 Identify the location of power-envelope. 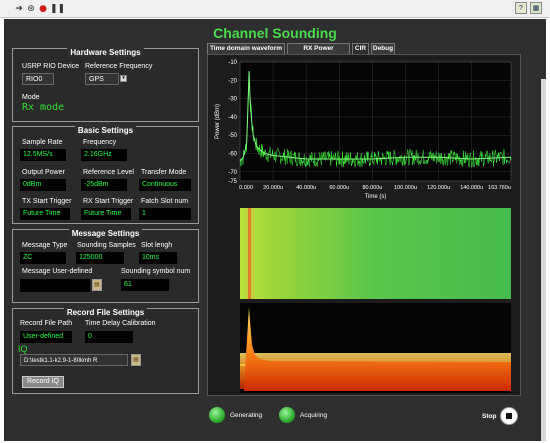
(375, 116).